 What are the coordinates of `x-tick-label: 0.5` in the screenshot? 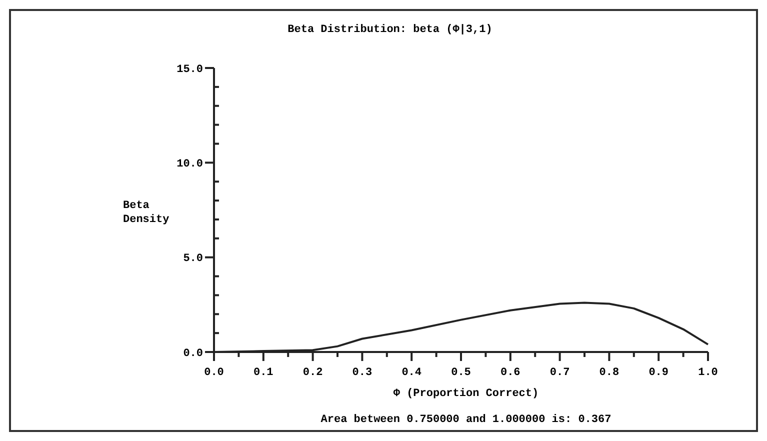 It's located at (461, 373).